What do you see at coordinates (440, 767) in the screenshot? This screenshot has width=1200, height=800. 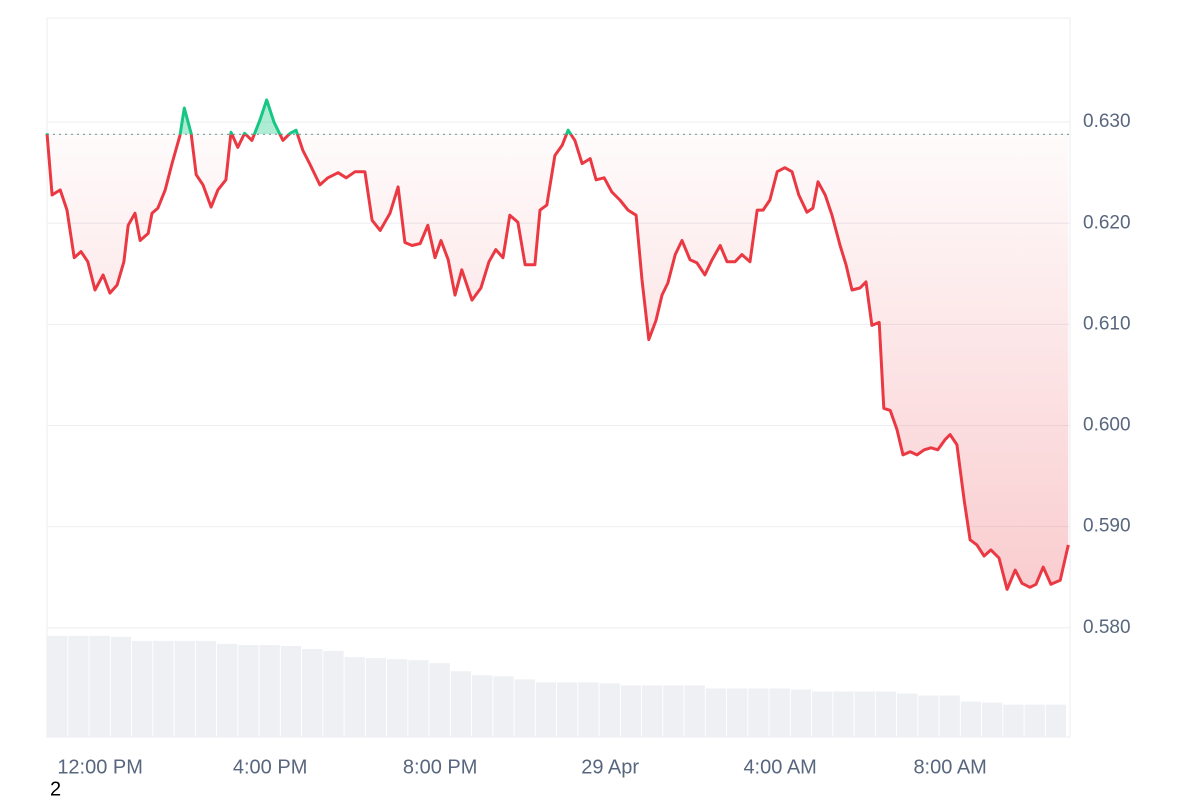 I see `x-tick-label: 8:00 PM` at bounding box center [440, 767].